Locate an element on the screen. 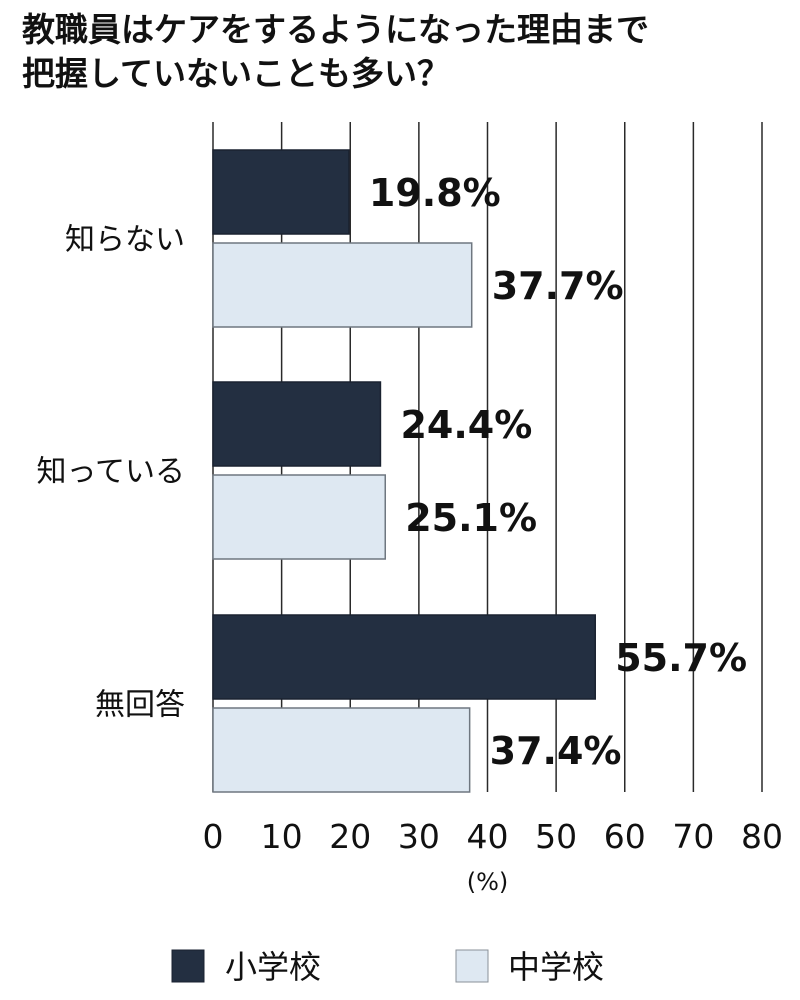 The image size is (800, 1000). value-label: 55.7% is located at coordinates (681, 658).